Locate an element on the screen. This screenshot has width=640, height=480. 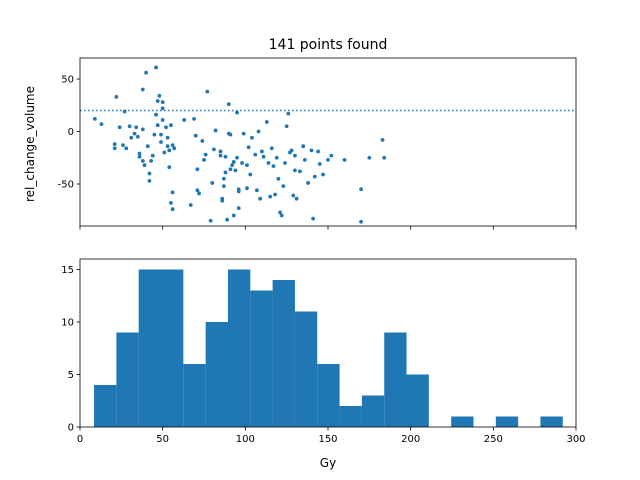
scatter-ytick-label: 0 is located at coordinates (71, 132).